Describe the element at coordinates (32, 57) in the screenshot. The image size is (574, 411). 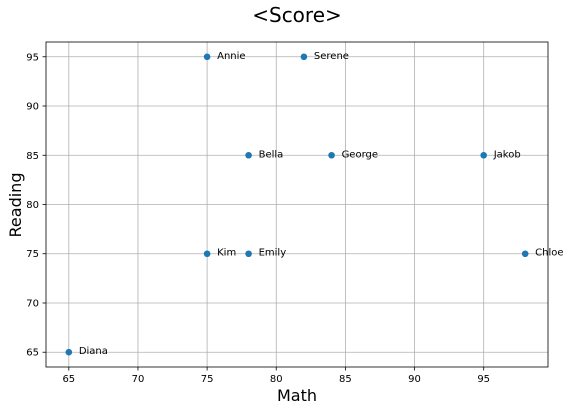
I see `y-tick-label: 95` at that location.